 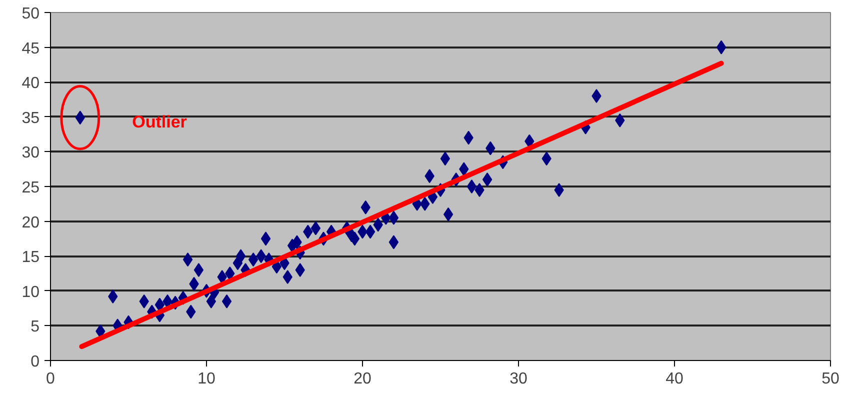 What do you see at coordinates (31, 292) in the screenshot?
I see `y-tick-label: 10` at bounding box center [31, 292].